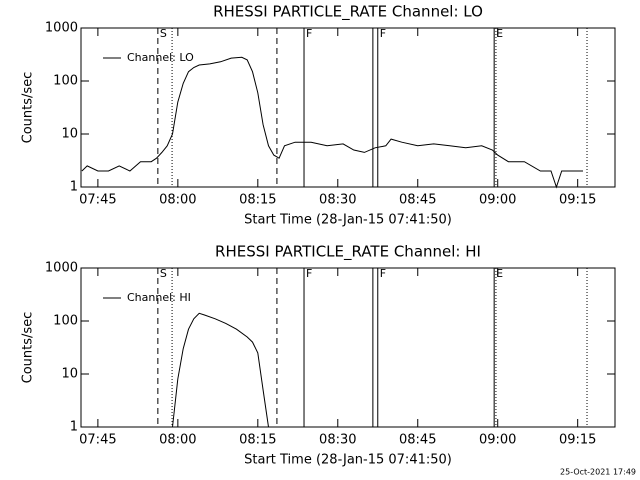  Describe the element at coordinates (598, 472) in the screenshot. I see `timestamp: 25-Oct-2021 17:49` at that location.